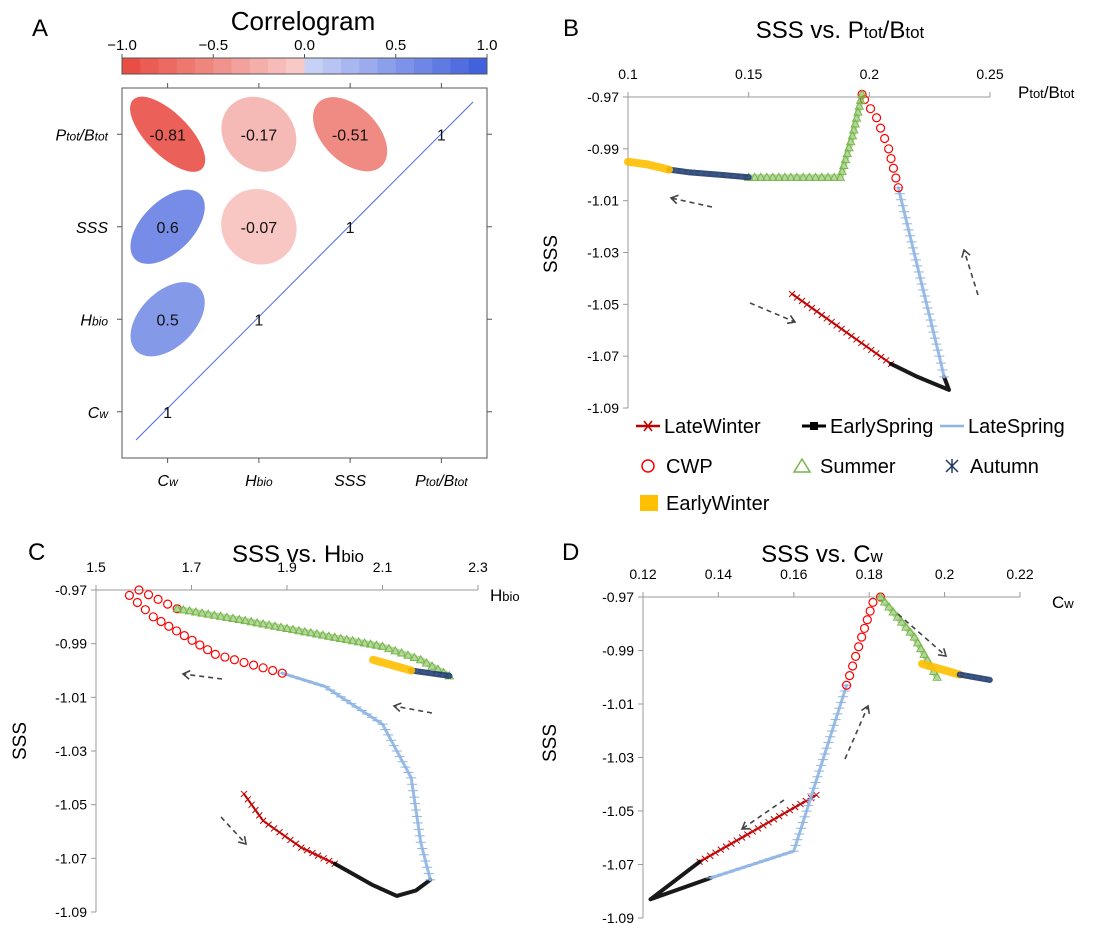 The image size is (1099, 925). Describe the element at coordinates (628, 74) in the screenshot. I see `x-tick-label: 0.1` at that location.